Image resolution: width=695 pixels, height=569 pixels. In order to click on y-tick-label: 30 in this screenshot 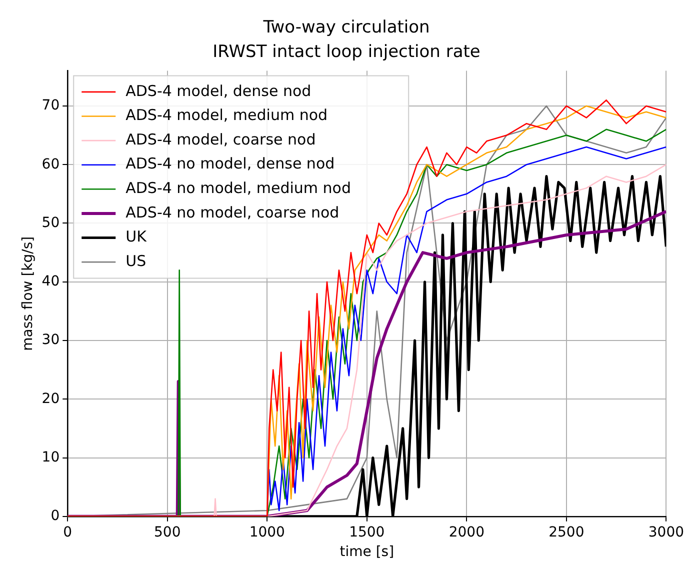, I will do `click(51, 340)`.